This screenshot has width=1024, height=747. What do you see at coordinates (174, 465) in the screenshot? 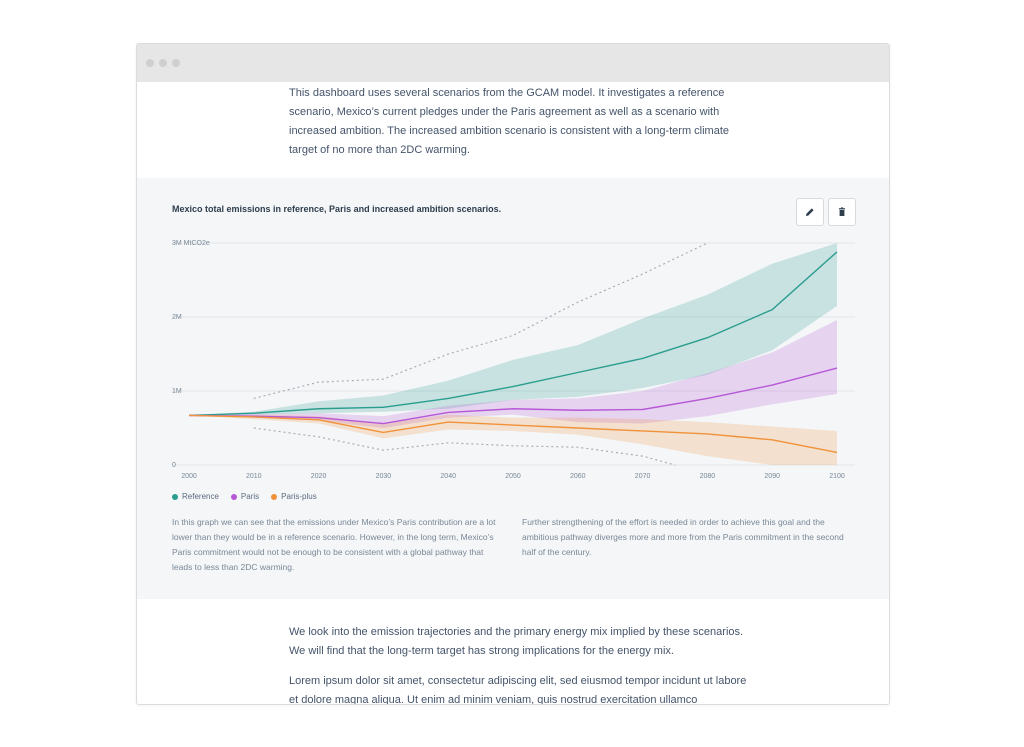
I see `y-tick-label: 0` at bounding box center [174, 465].